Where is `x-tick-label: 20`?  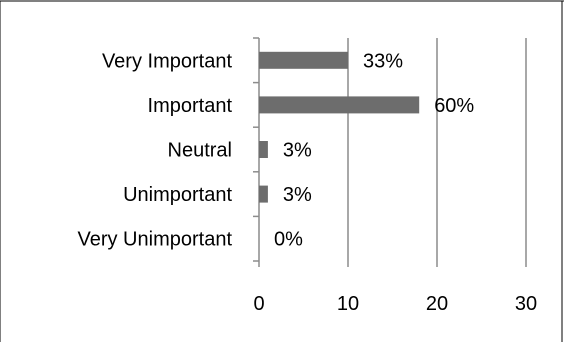
x-tick-label: 20 is located at coordinates (437, 304).